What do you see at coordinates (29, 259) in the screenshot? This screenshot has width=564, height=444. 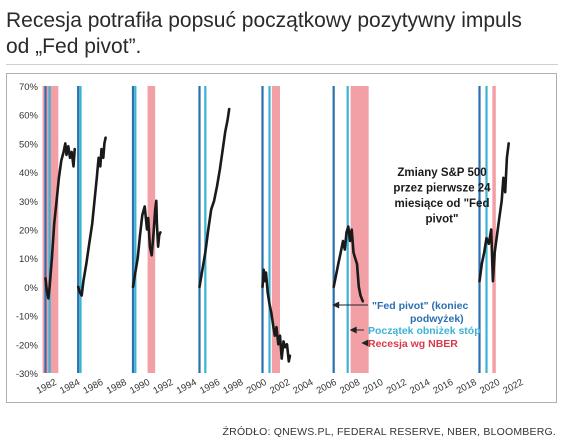 I see `y-tick-label: 10%` at bounding box center [29, 259].